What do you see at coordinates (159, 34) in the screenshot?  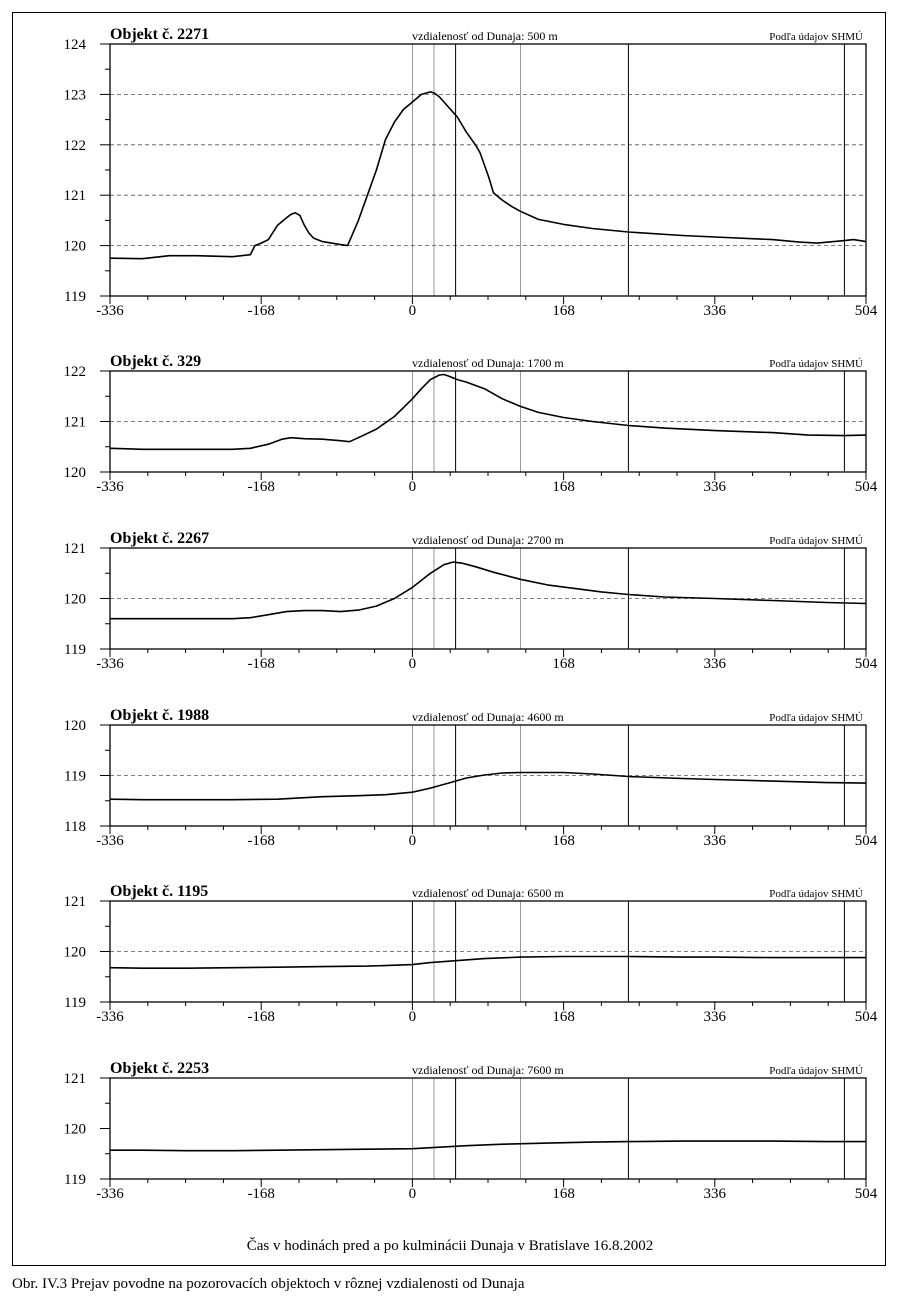 I see `chart-title: Objekt č. 2271` at bounding box center [159, 34].